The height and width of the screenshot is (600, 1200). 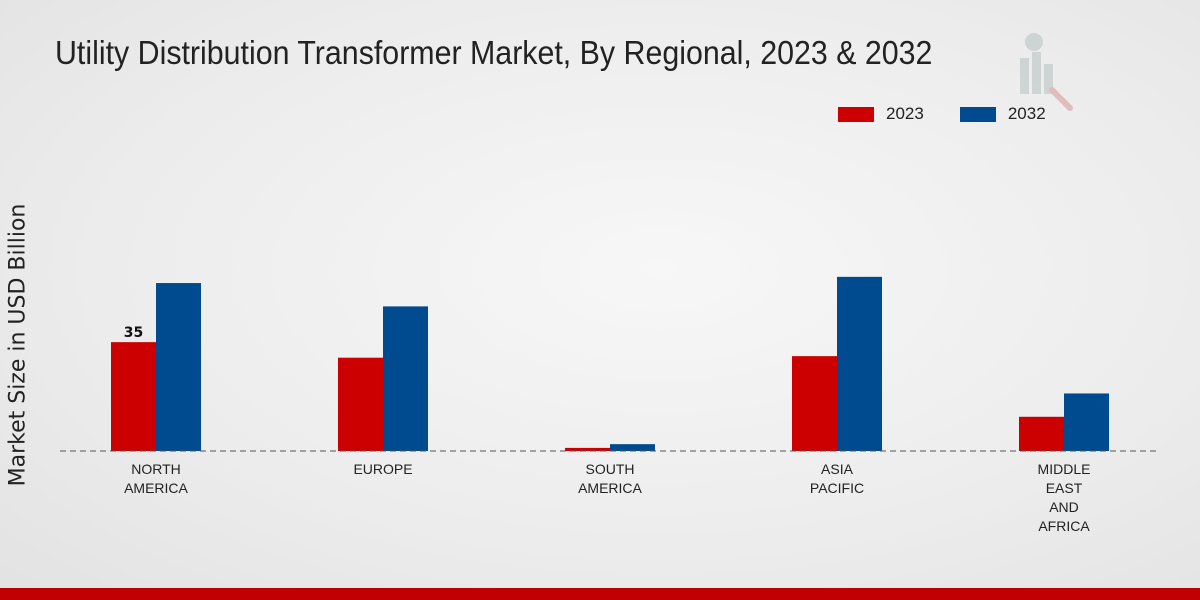 What do you see at coordinates (1064, 469) in the screenshot?
I see `x-tick-label-4: MIDDLE` at bounding box center [1064, 469].